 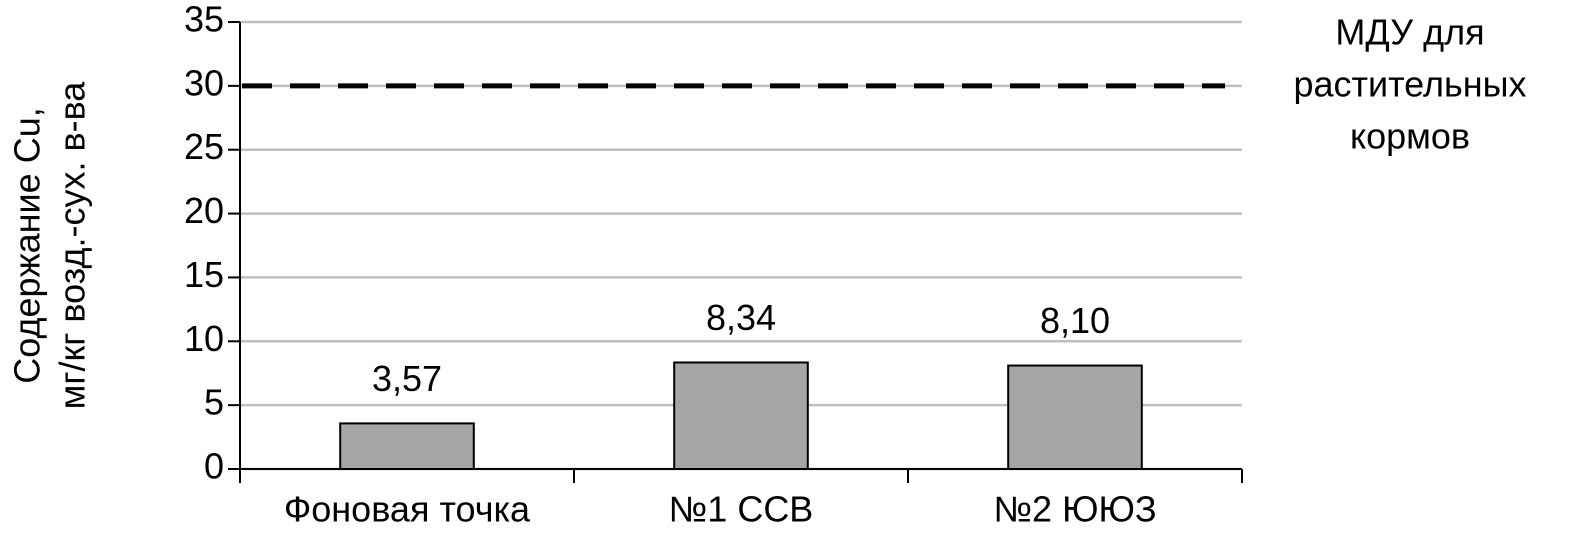 What do you see at coordinates (407, 378) in the screenshot?
I see `value-label: 3,57` at bounding box center [407, 378].